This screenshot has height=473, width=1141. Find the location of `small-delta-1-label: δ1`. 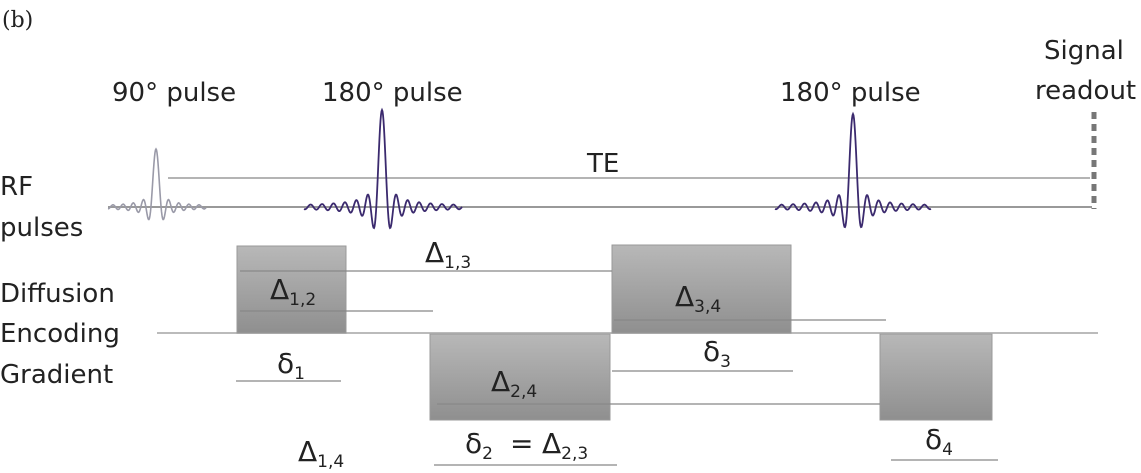

small-delta-1-label: δ1 is located at coordinates (291, 365).